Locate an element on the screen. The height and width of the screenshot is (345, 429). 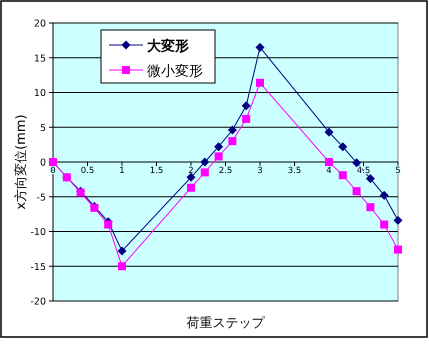
x-tick-label: 3.5 is located at coordinates (295, 171).